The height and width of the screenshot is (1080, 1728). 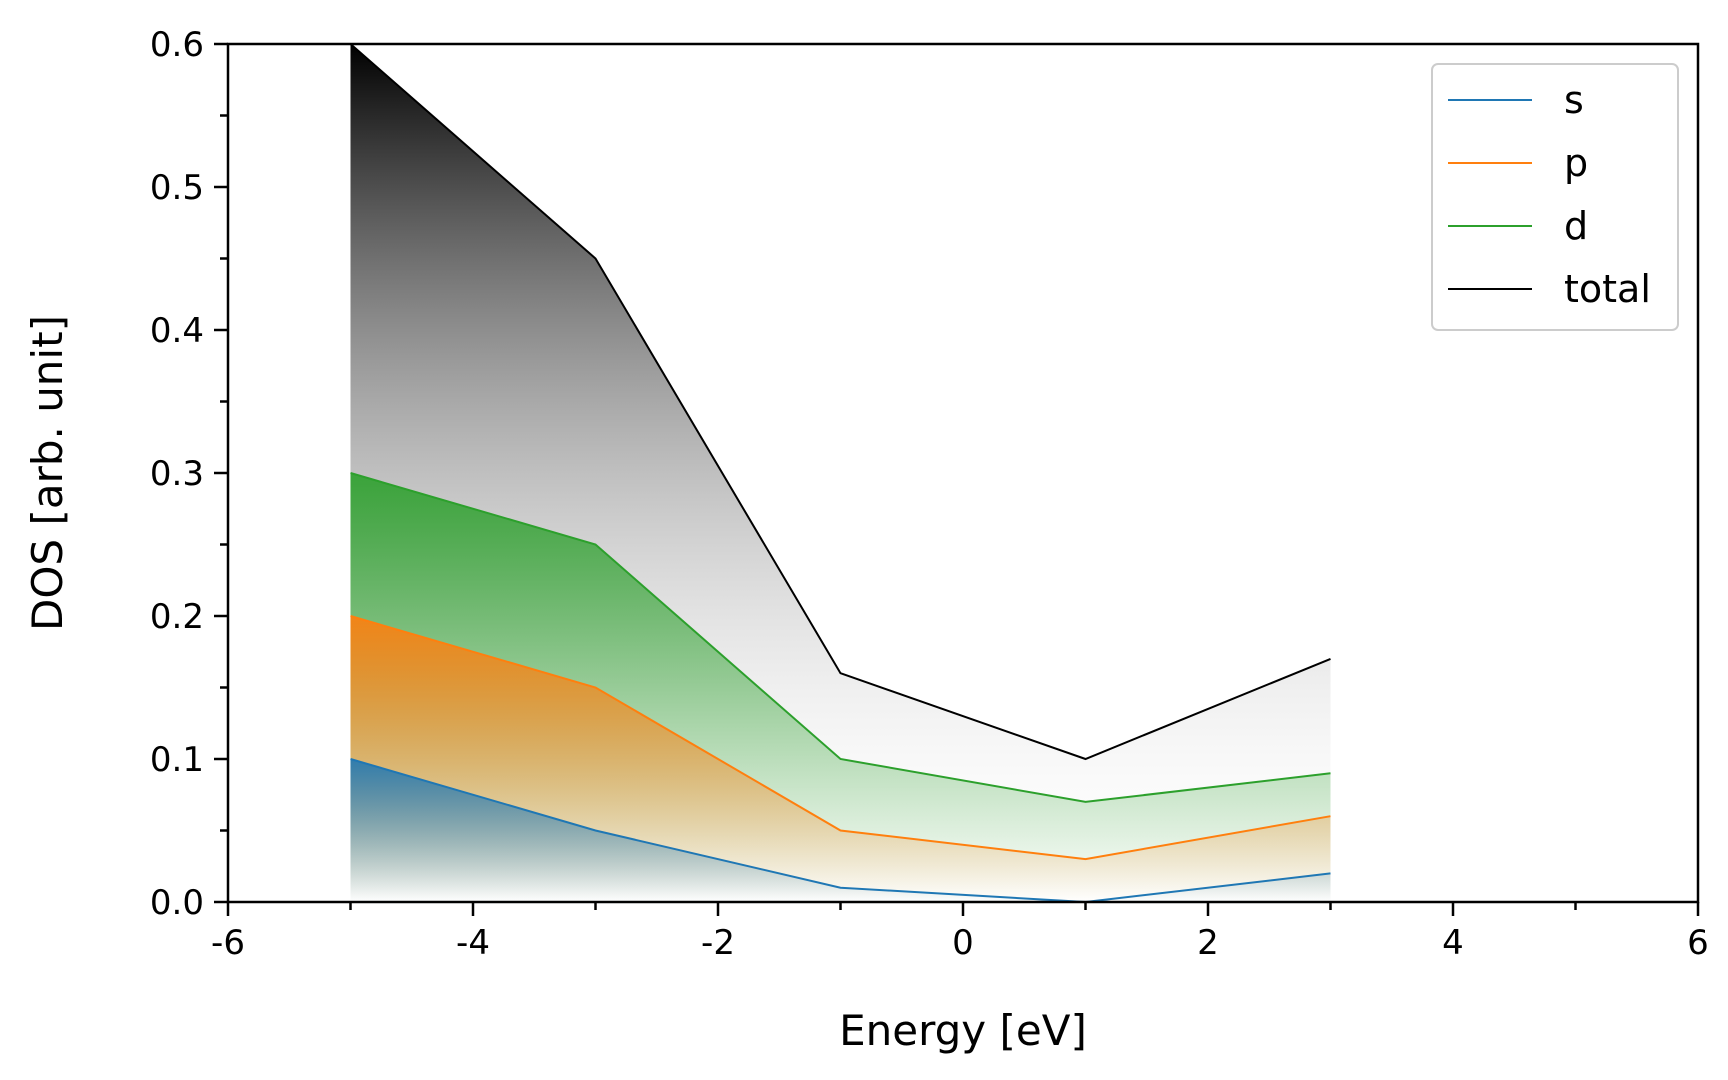 I want to click on y-tick-label: 0.6, so click(x=177, y=45).